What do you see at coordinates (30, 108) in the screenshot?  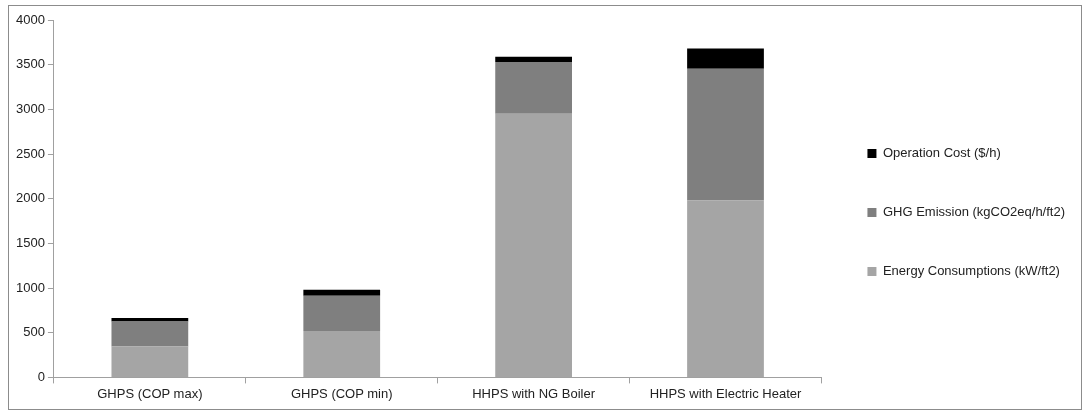 I see `y-tick-label: 3000` at bounding box center [30, 108].